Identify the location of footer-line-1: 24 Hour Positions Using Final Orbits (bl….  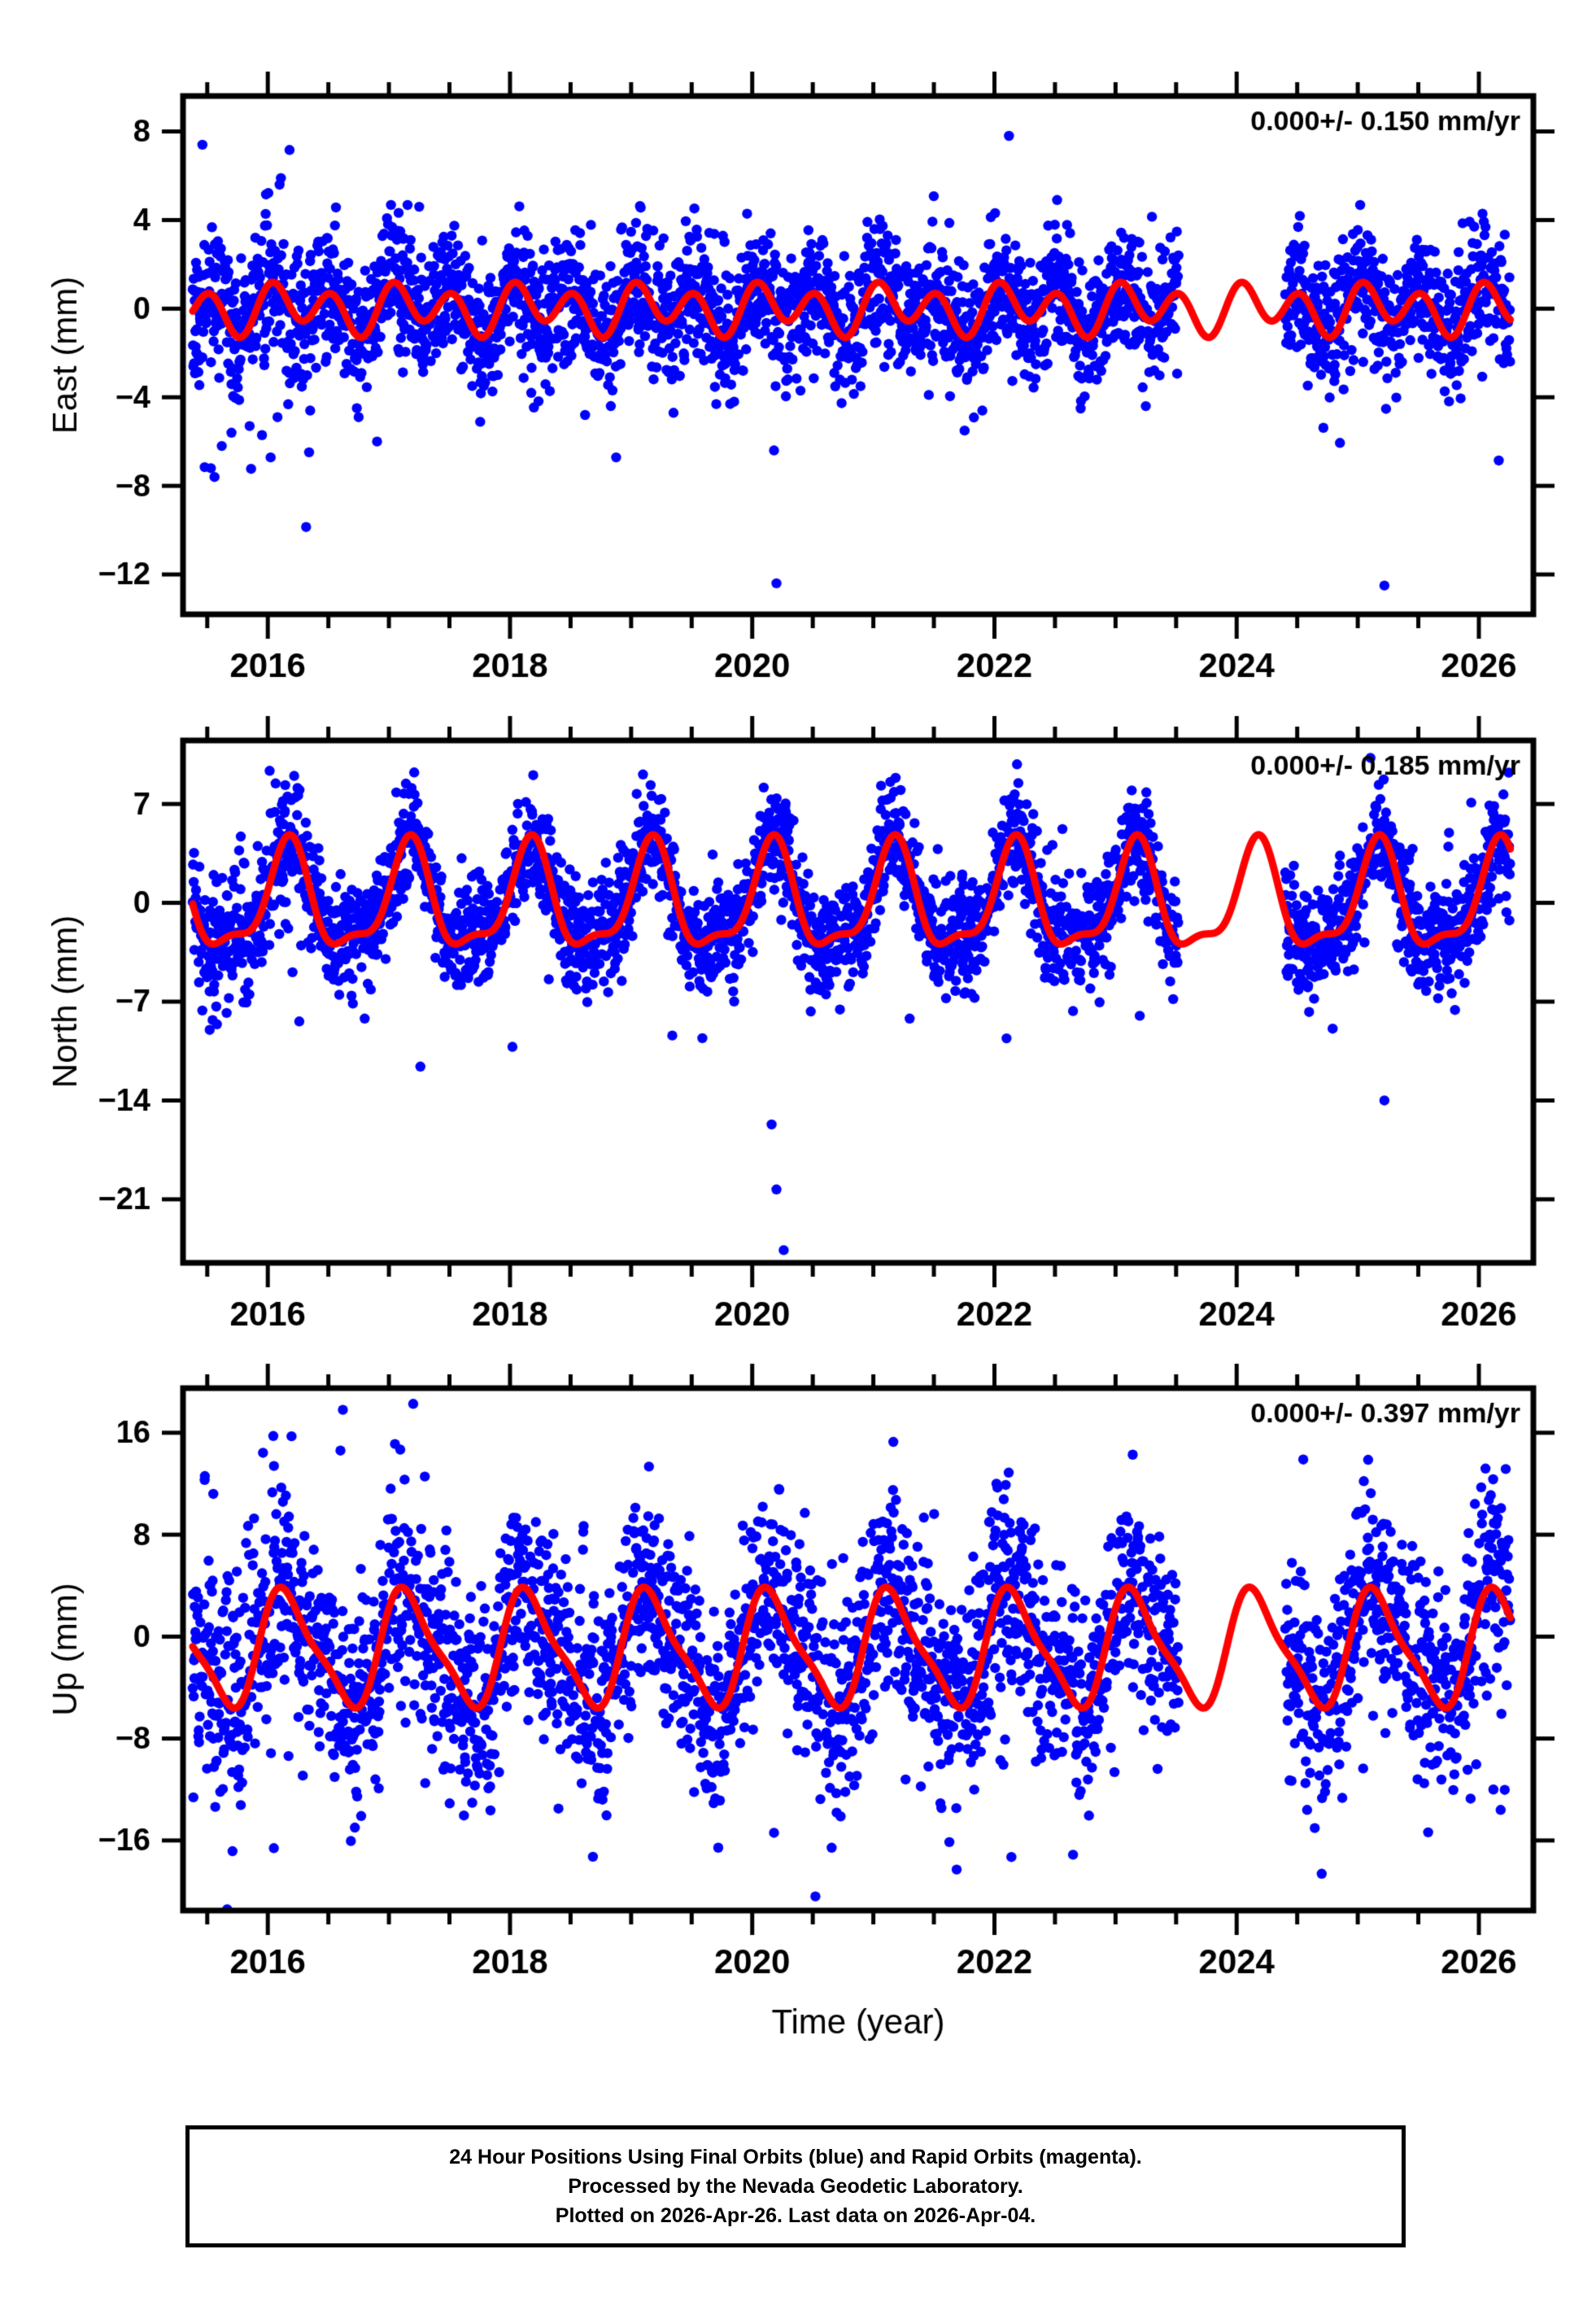
(795, 2156).